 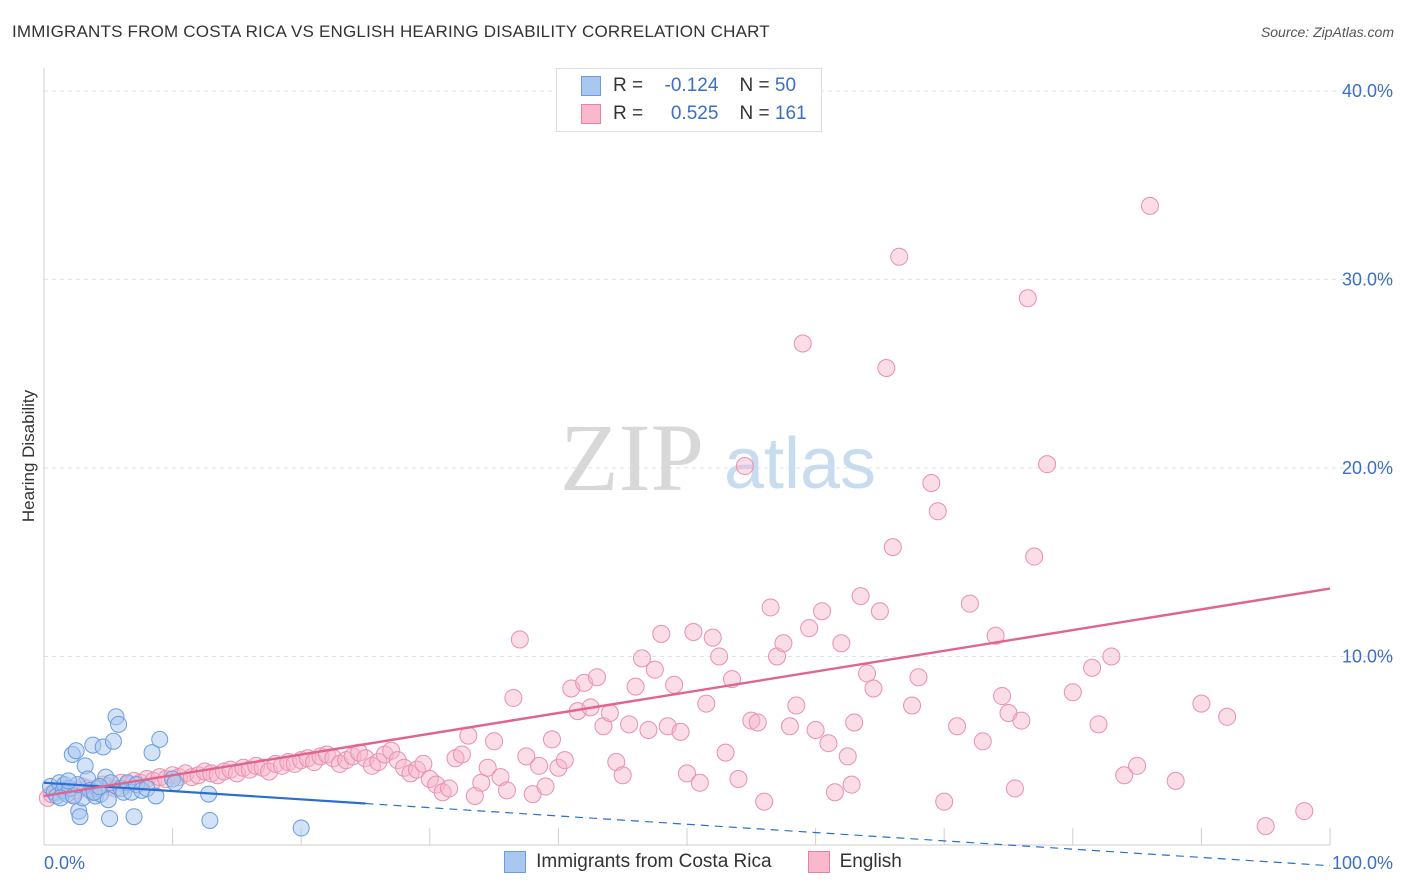 I want to click on y-tick-label: 10.0%, so click(x=1367, y=656).